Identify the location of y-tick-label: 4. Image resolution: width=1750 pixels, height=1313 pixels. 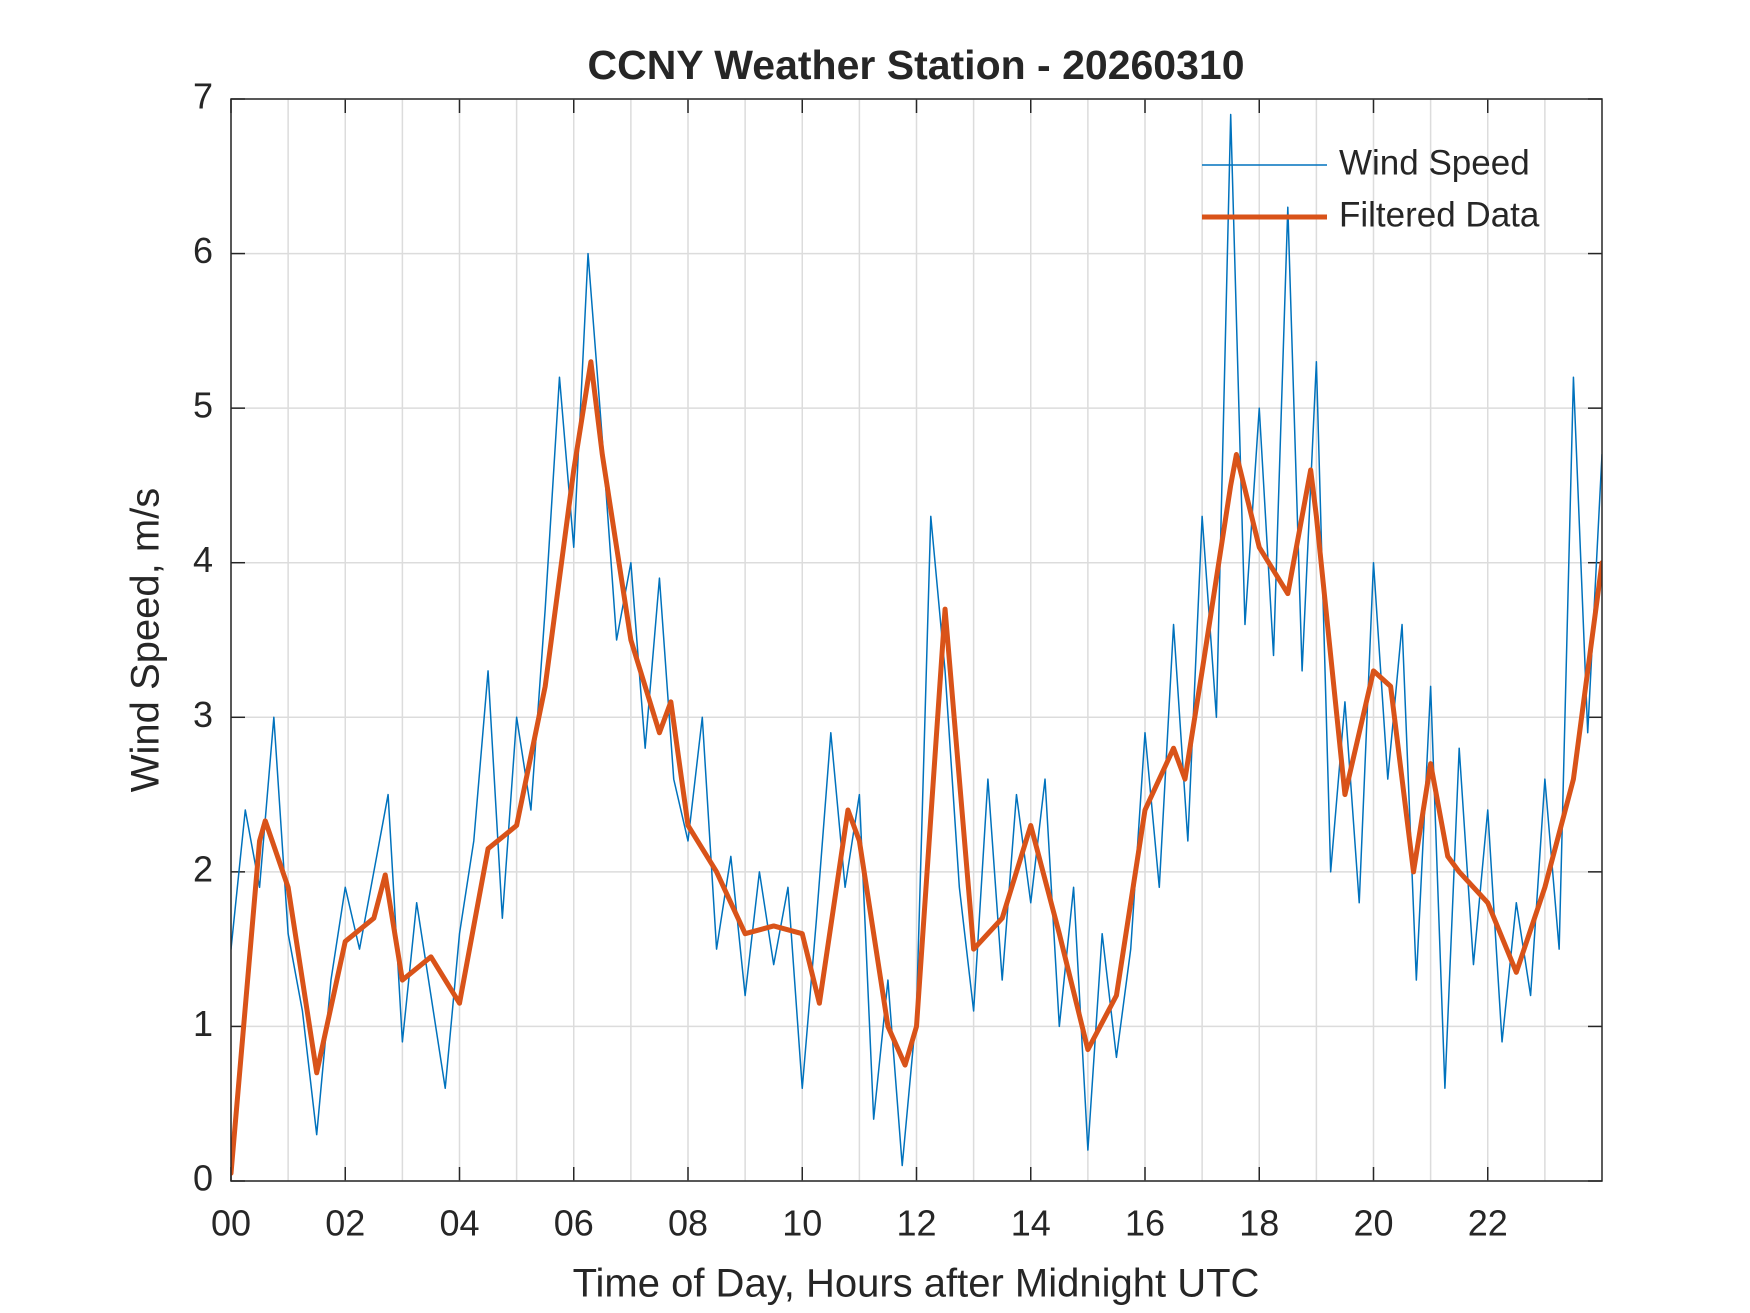
(203, 559).